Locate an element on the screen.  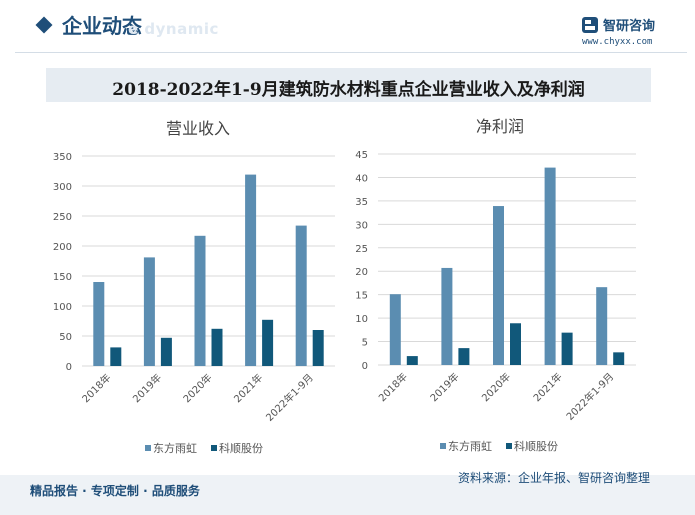
brand-logo-icon is located at coordinates (590, 25).